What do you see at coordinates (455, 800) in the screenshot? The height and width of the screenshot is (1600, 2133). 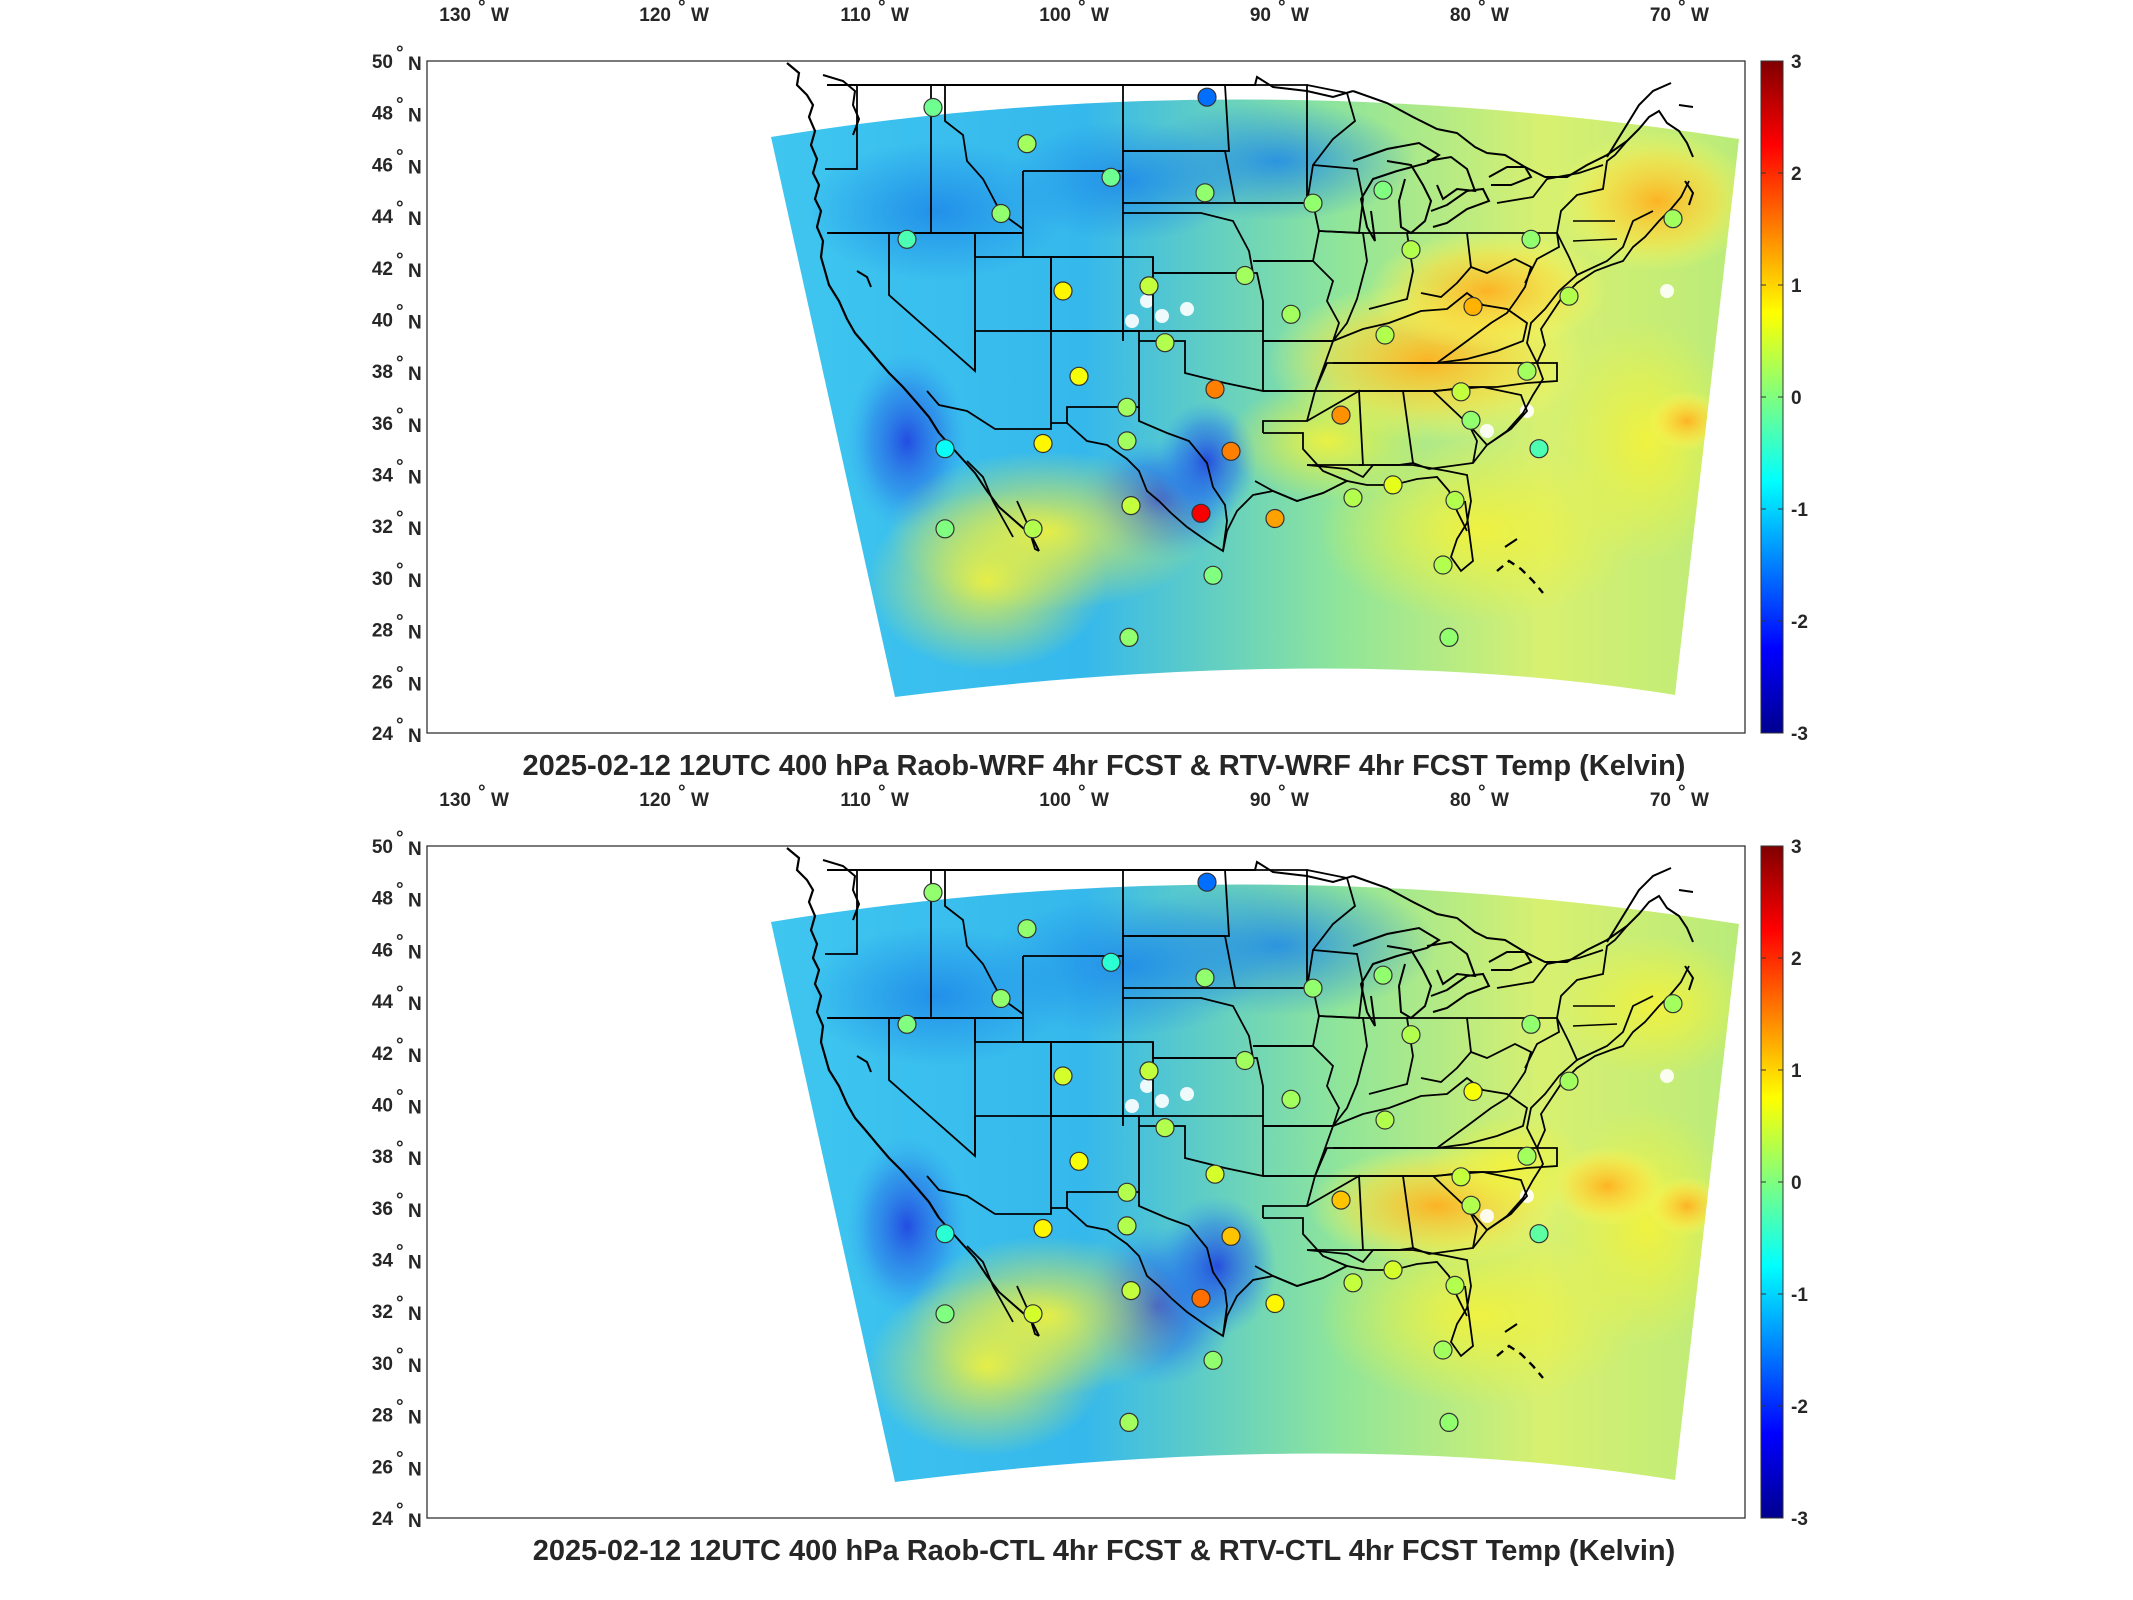 I see `svg-text: 130` at bounding box center [455, 800].